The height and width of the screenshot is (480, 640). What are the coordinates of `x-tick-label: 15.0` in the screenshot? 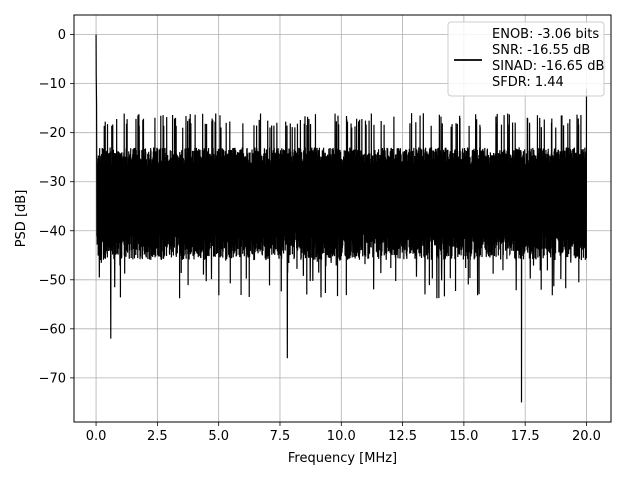 It's located at (463, 436).